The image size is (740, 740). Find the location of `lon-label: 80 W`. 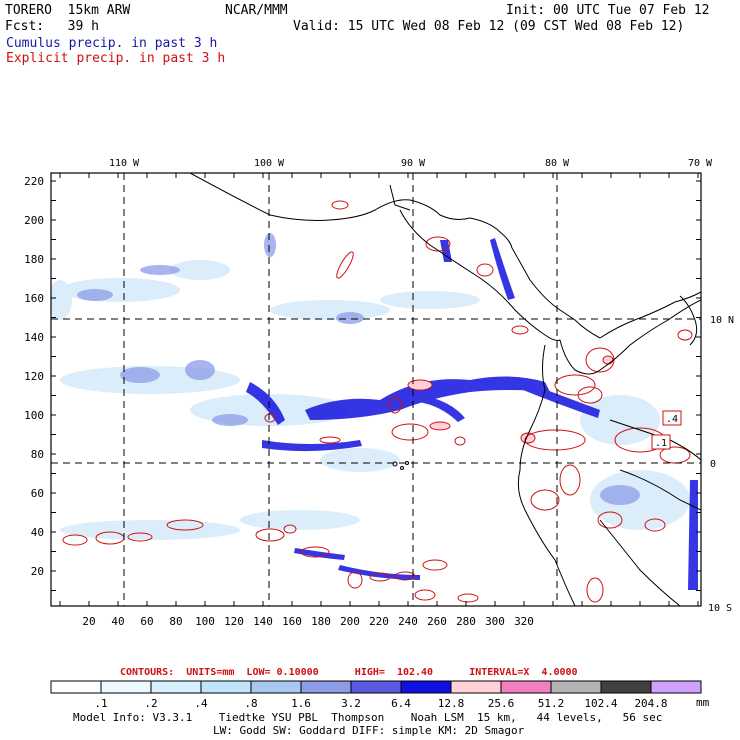

lon-label: 80 W is located at coordinates (557, 163).